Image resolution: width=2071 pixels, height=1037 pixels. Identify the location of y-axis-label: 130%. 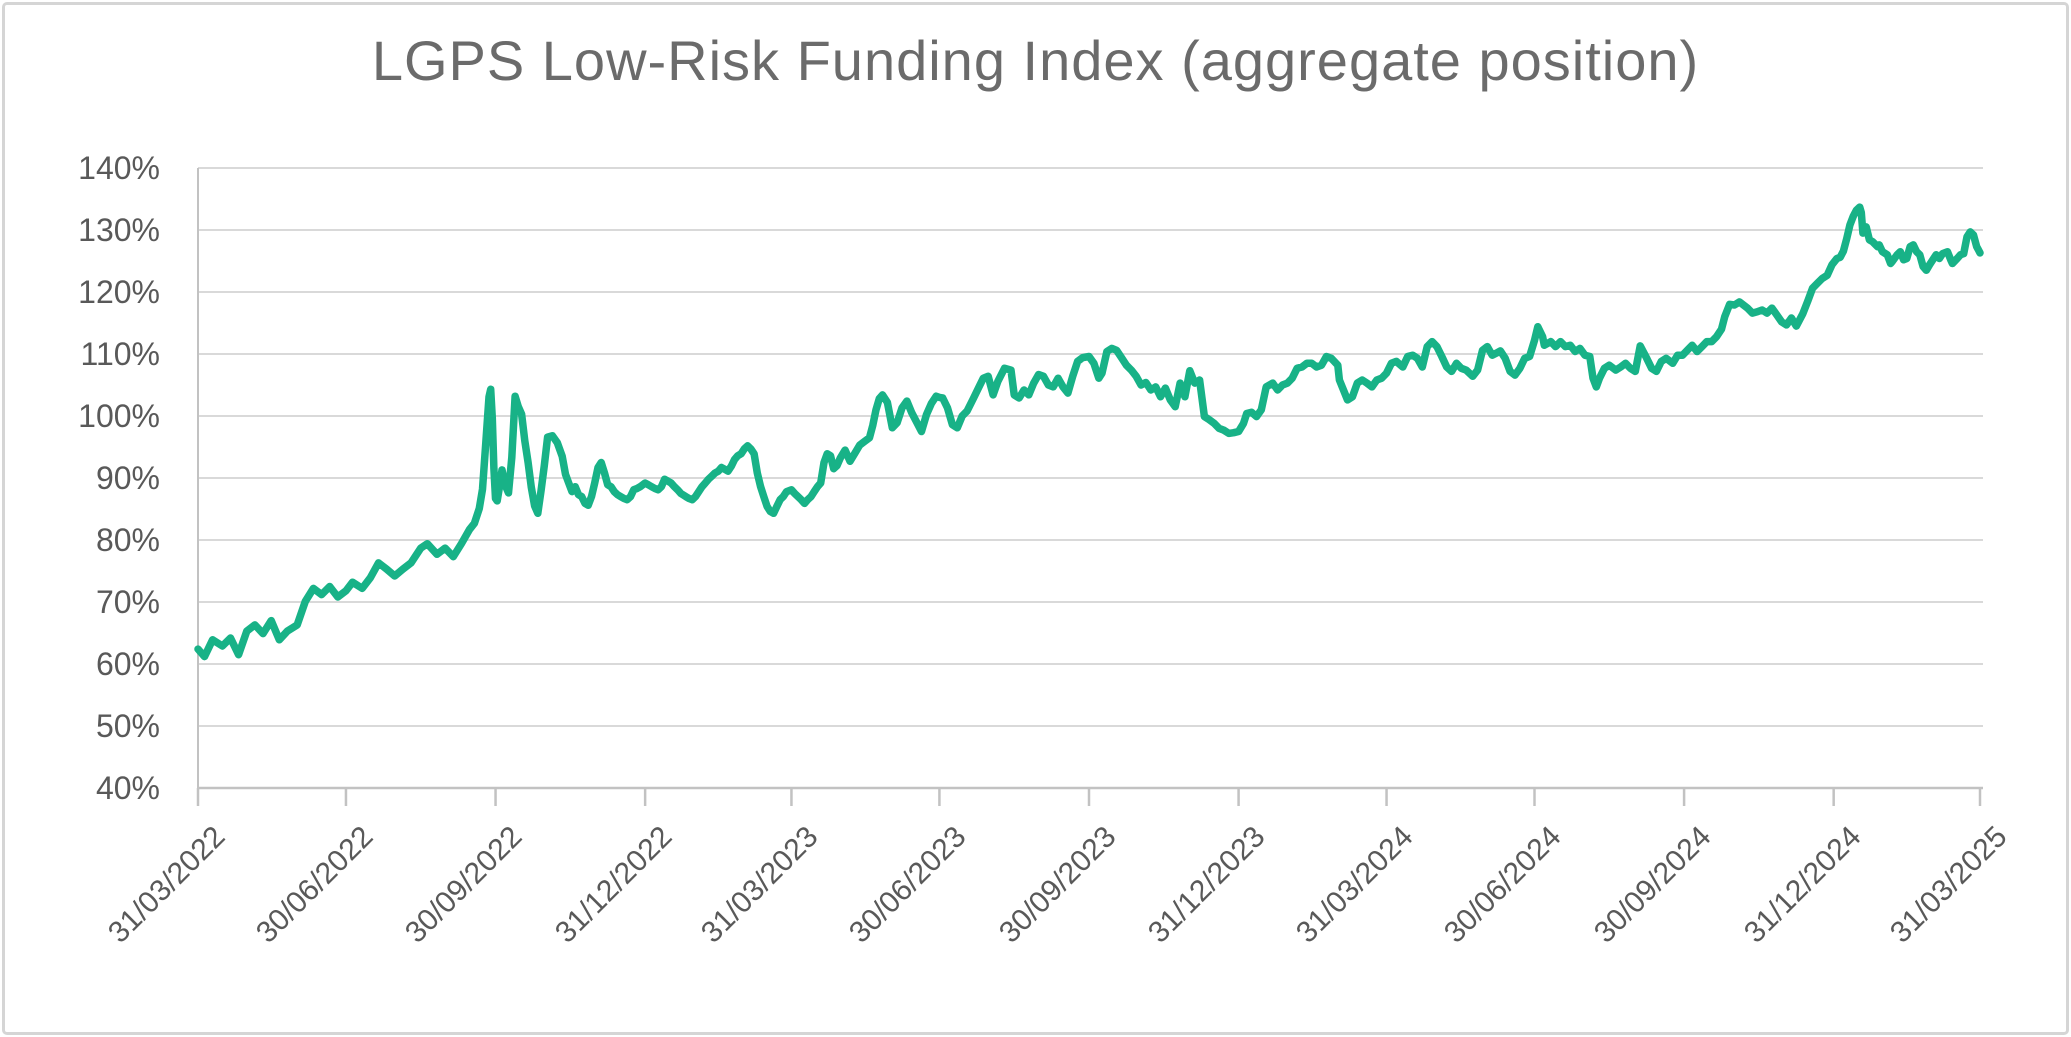
(119, 230).